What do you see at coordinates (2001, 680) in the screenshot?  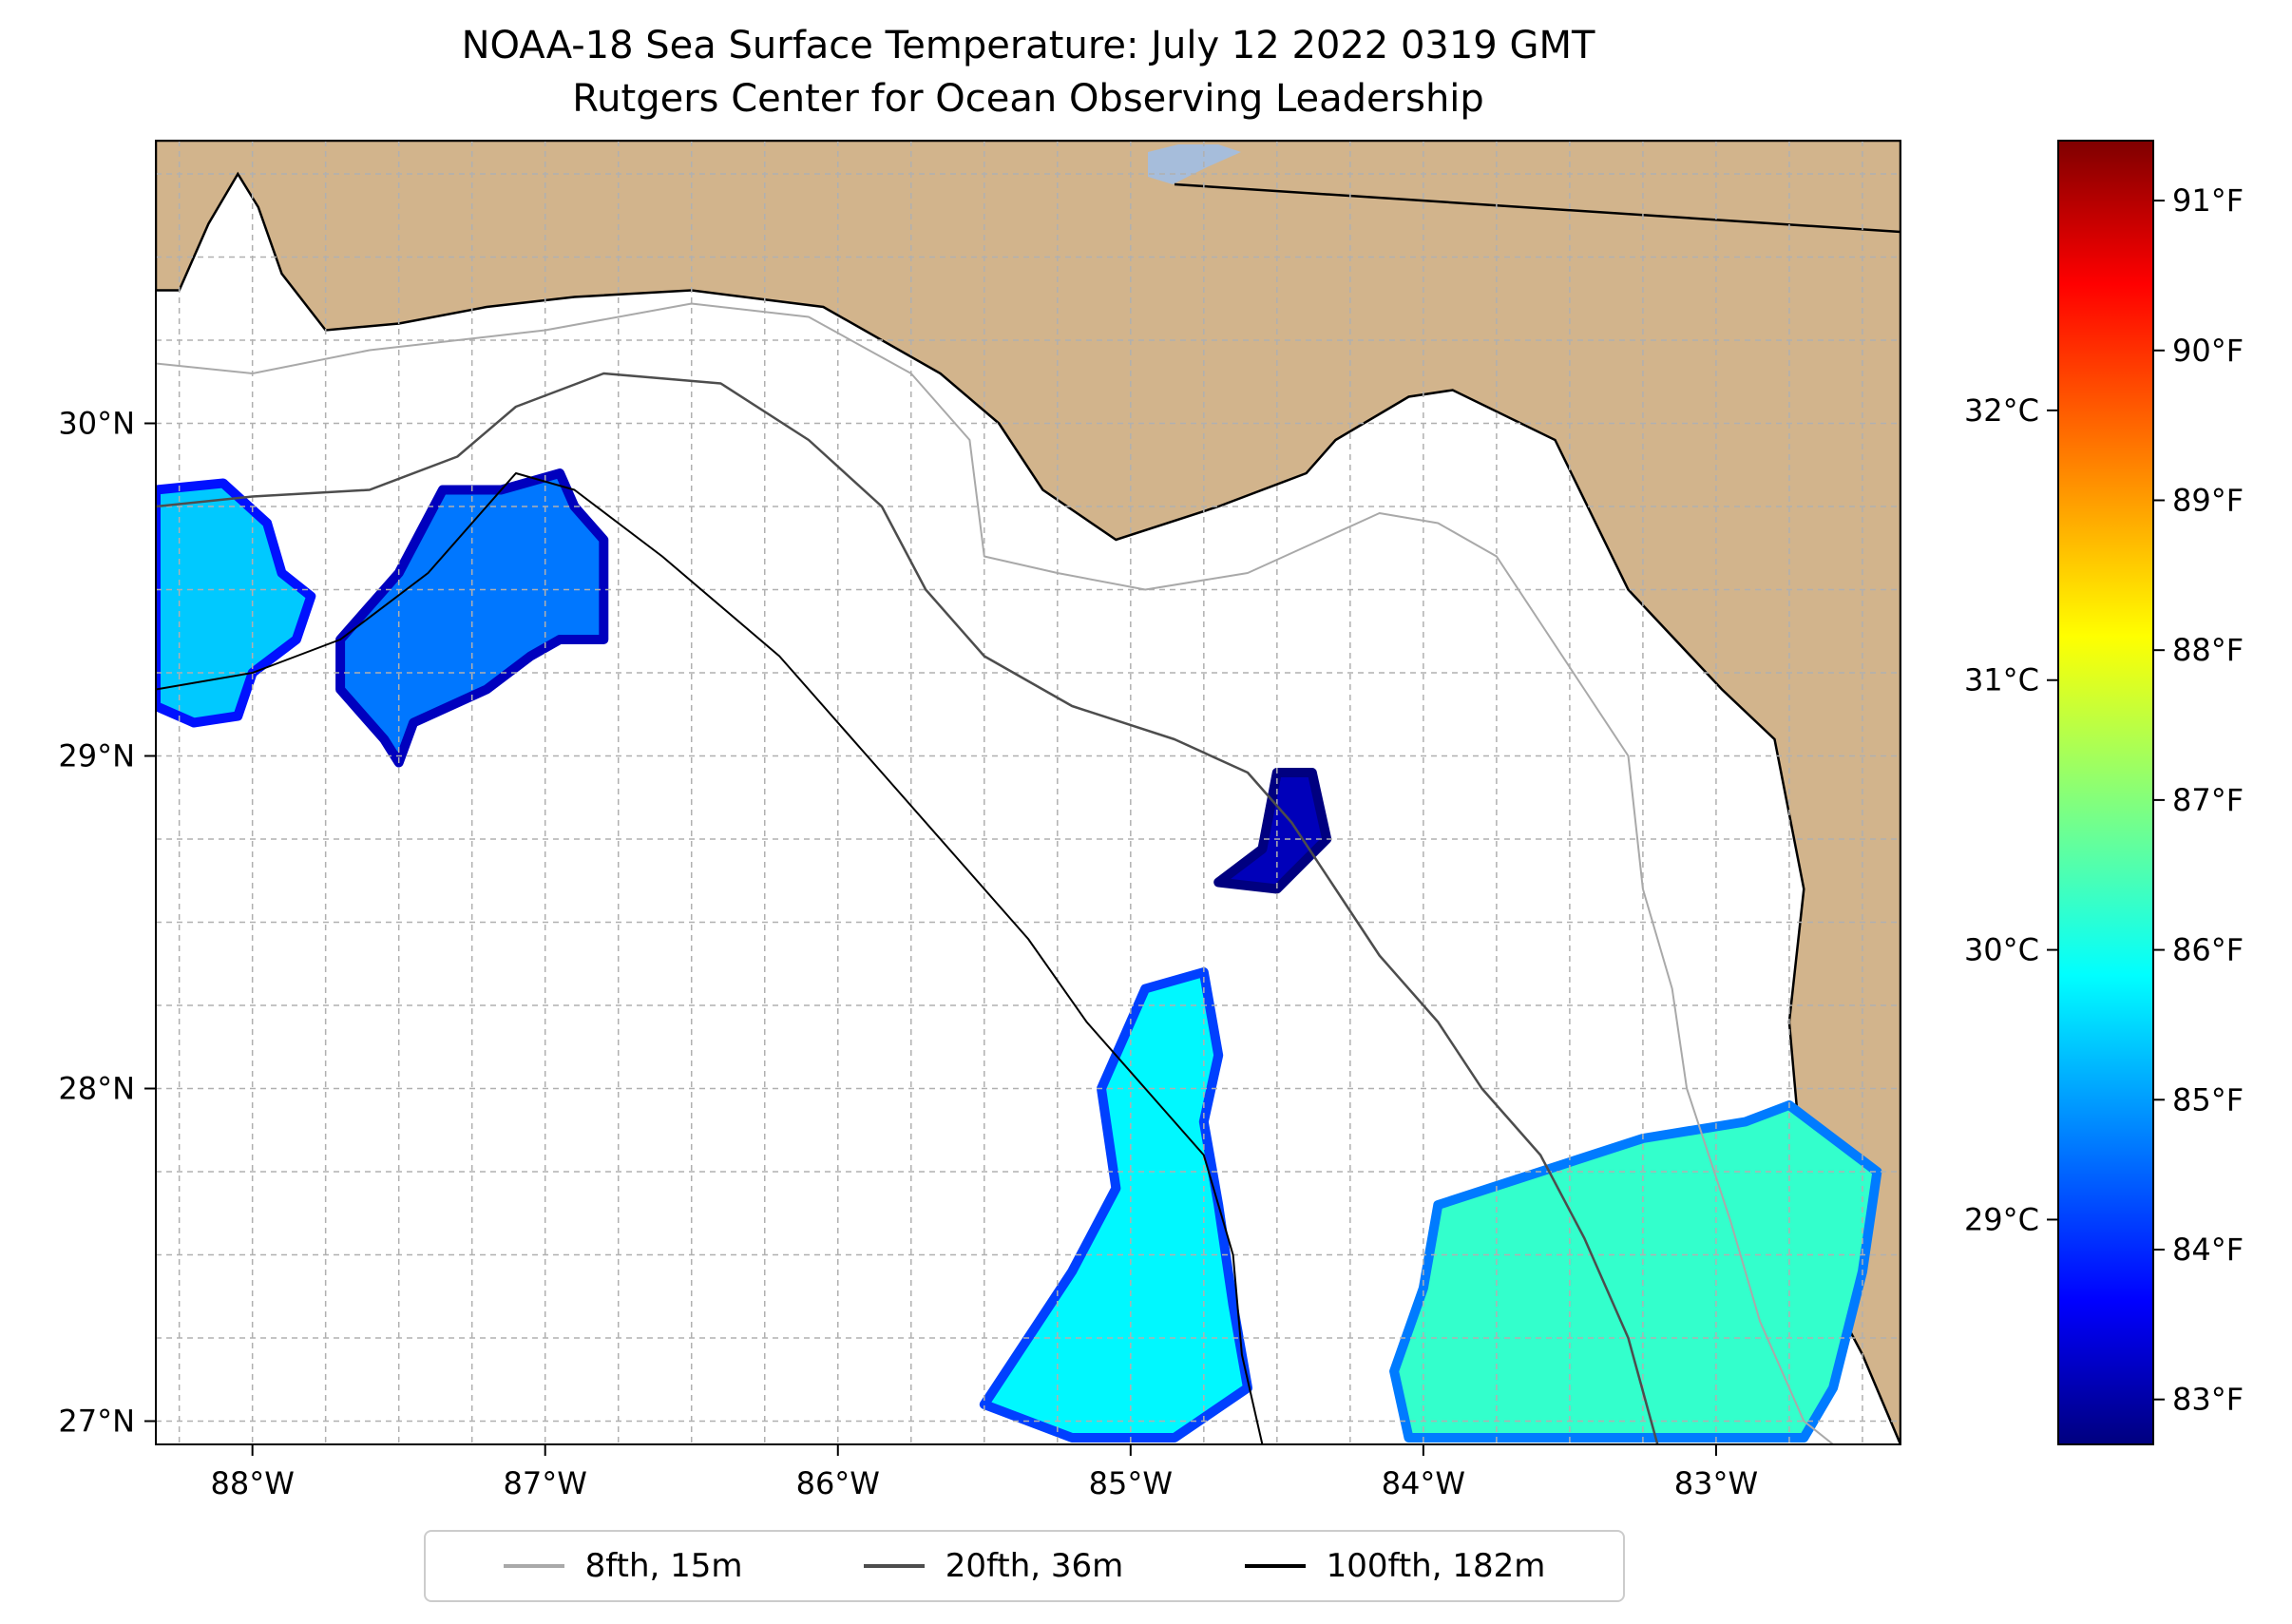 I see `colorbar-c-tick-label: 31°C` at bounding box center [2001, 680].